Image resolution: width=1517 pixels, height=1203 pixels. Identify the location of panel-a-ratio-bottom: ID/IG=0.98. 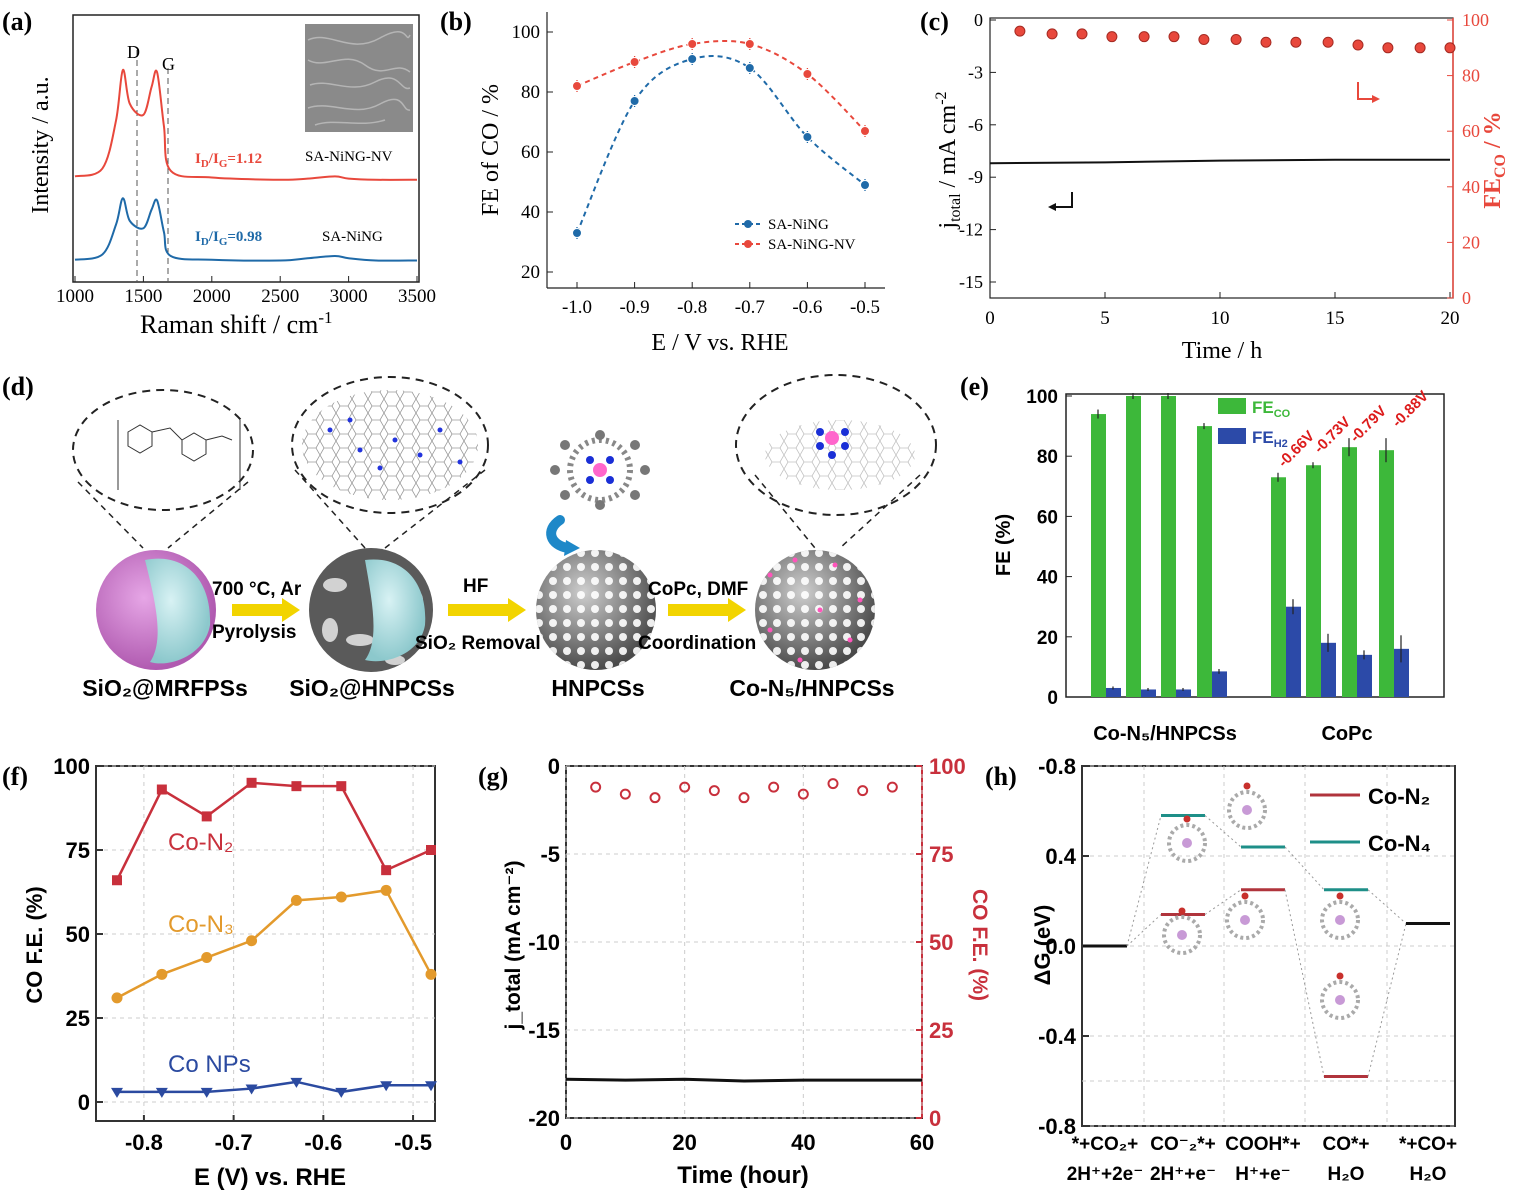
(228, 238).